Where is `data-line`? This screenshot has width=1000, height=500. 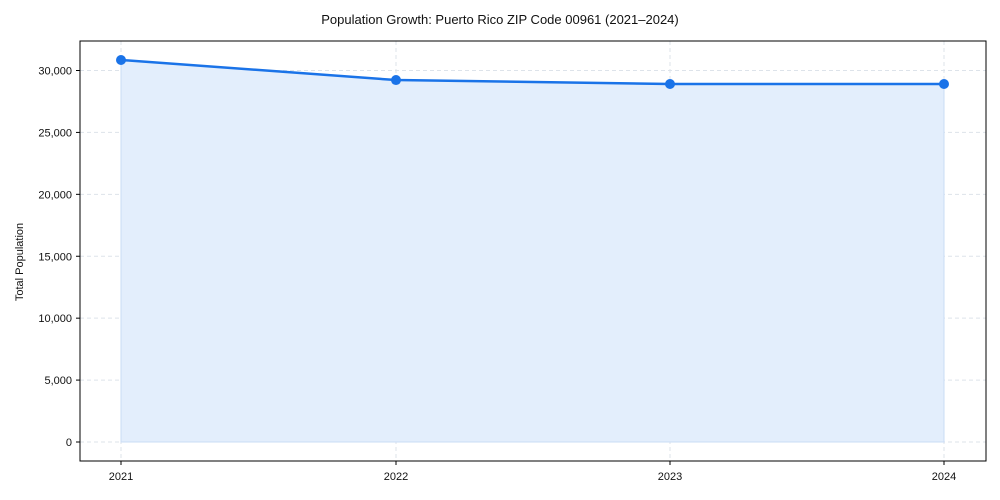
data-line is located at coordinates (532, 72).